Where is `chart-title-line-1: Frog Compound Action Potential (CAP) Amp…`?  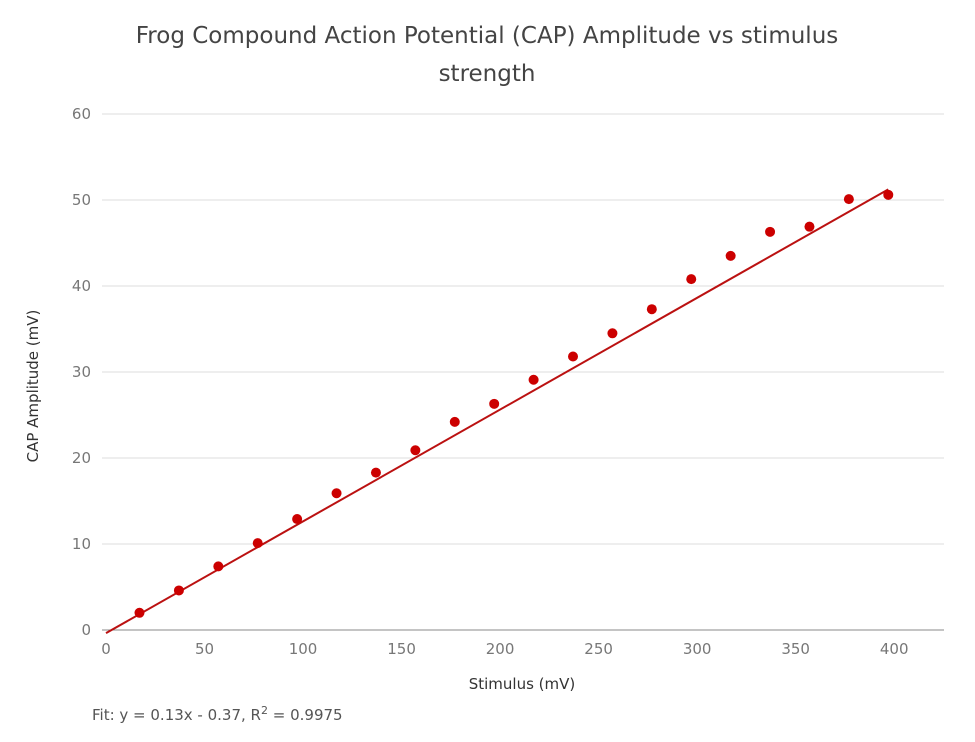 chart-title-line-1: Frog Compound Action Potential (CAP) Amp… is located at coordinates (487, 36).